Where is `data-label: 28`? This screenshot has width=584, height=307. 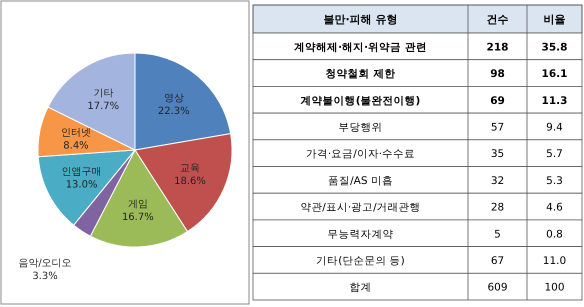
data-label: 28 is located at coordinates (497, 208).